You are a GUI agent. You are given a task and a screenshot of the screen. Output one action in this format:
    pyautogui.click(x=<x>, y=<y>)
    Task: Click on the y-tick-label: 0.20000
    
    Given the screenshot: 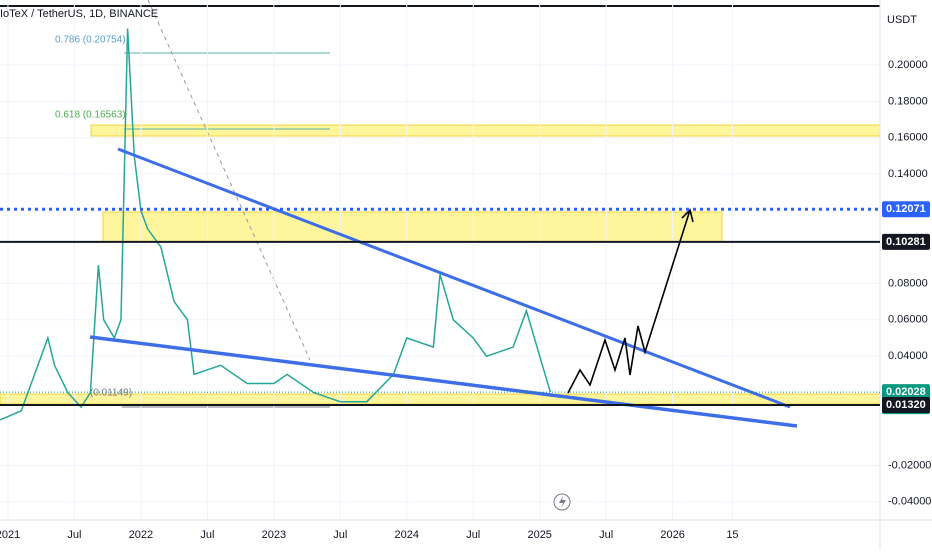 What is the action you would take?
    pyautogui.click(x=908, y=65)
    